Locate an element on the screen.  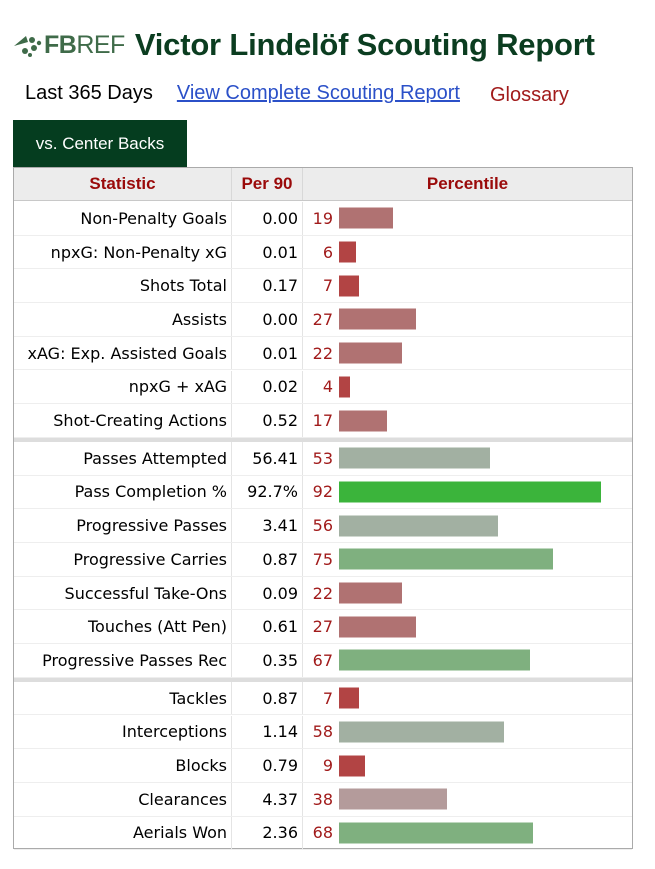
percentile-value: 92 is located at coordinates (322, 492).